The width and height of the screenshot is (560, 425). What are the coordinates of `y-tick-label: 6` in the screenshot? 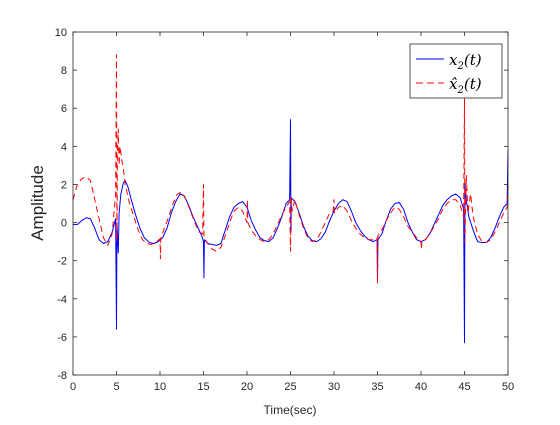 It's located at (64, 109).